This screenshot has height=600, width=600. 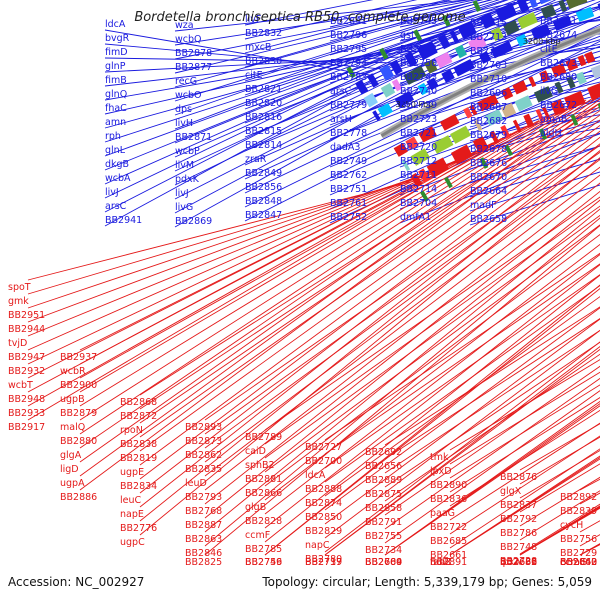 What do you see at coordinates (138, 528) in the screenshot?
I see `reverse-gene-label: BB2776` at bounding box center [138, 528].